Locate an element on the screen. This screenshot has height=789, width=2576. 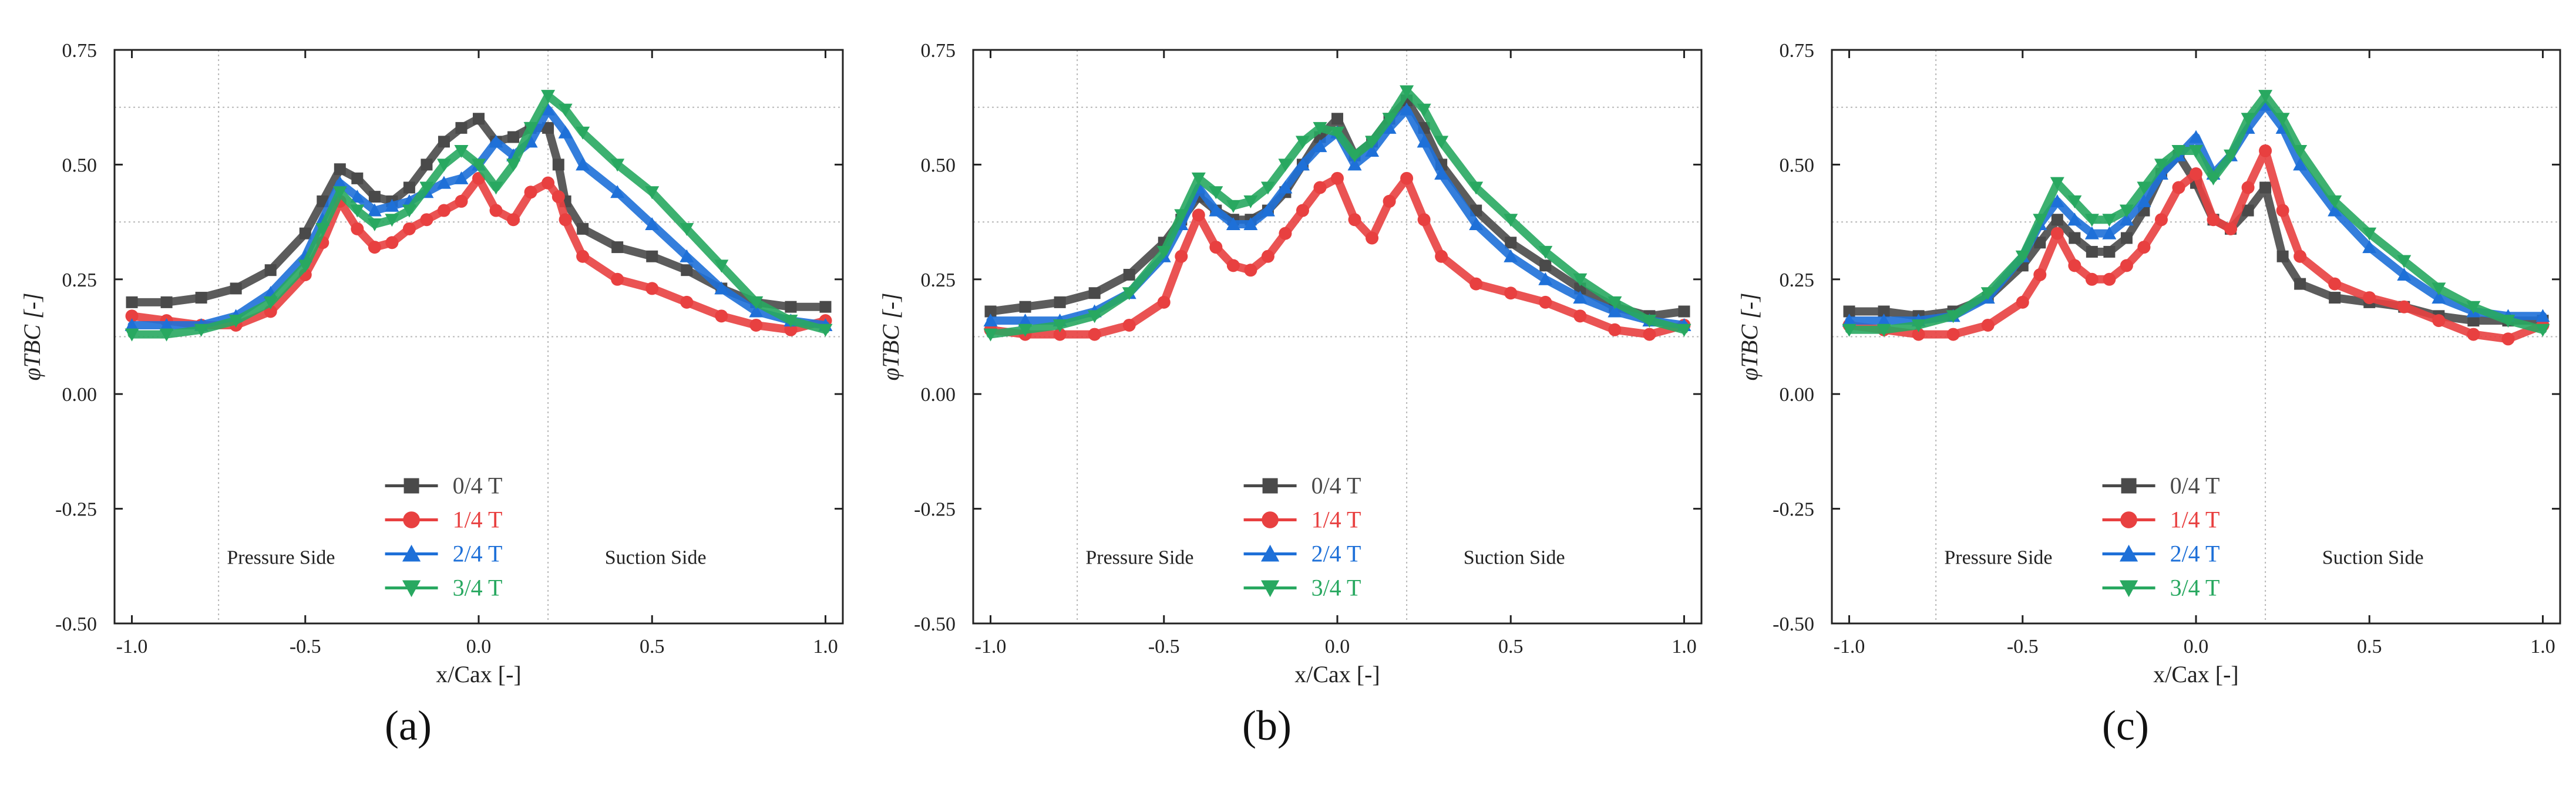
legend-label: 2/4 T is located at coordinates (478, 554).